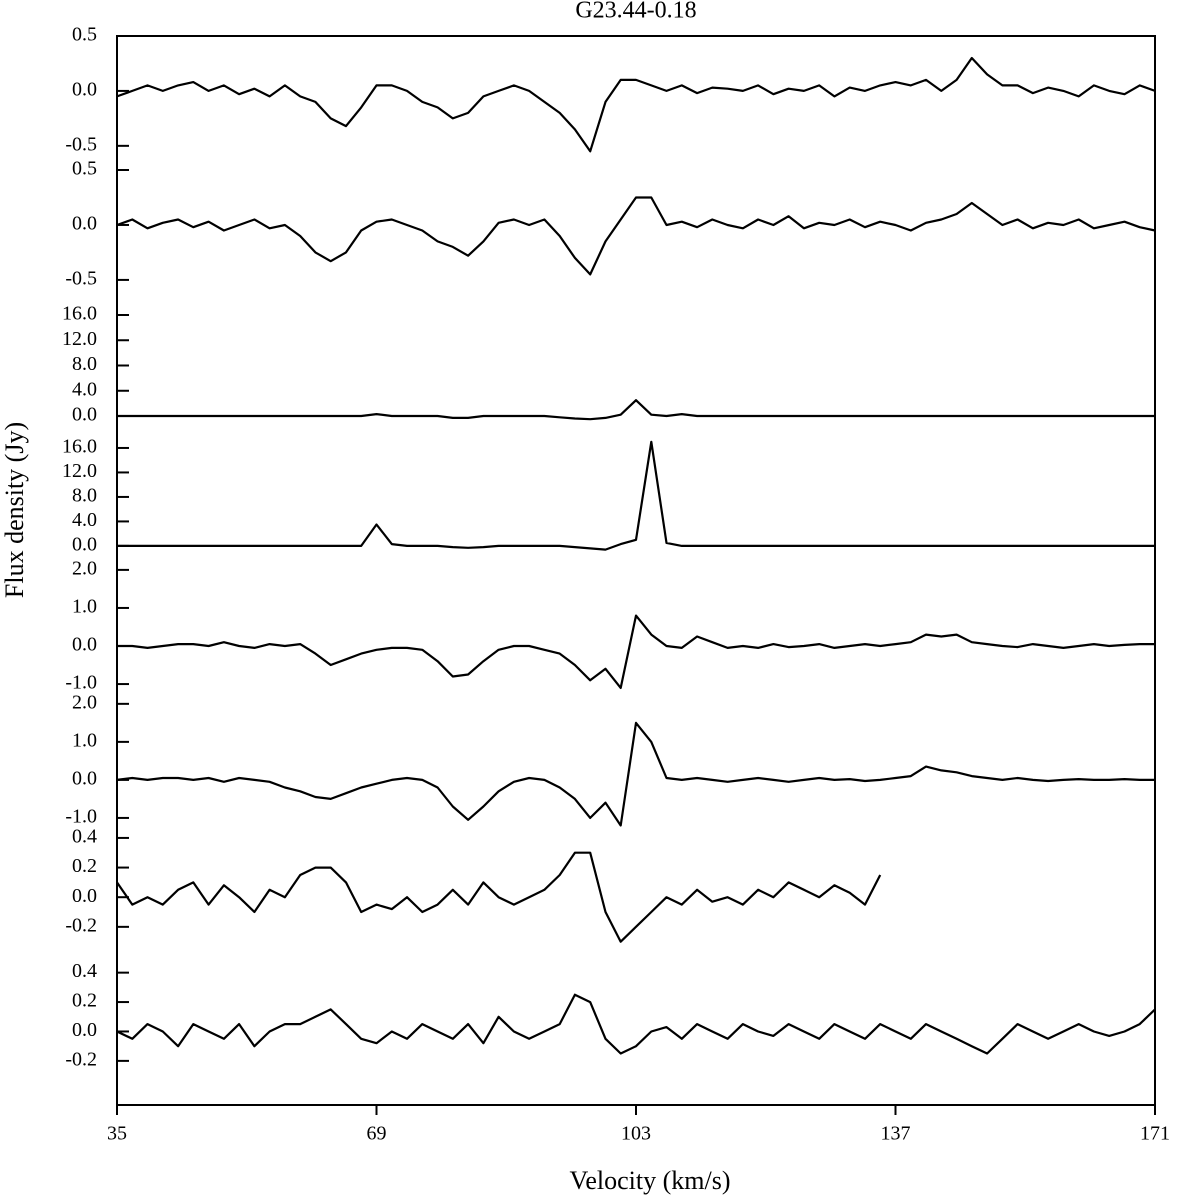 This screenshot has width=1181, height=1199. I want to click on x-axis-label: Velocity (km/s), so click(649, 1180).